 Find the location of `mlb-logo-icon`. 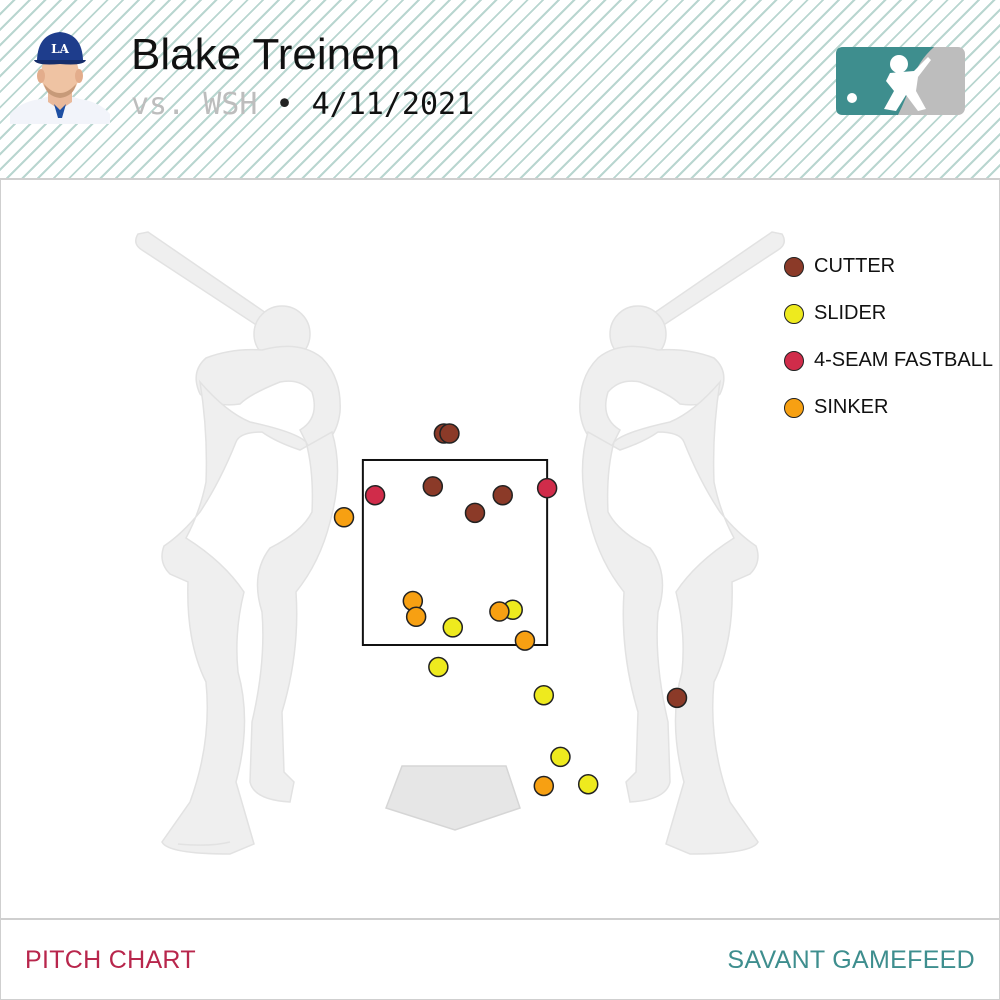

mlb-logo-icon is located at coordinates (900, 81).